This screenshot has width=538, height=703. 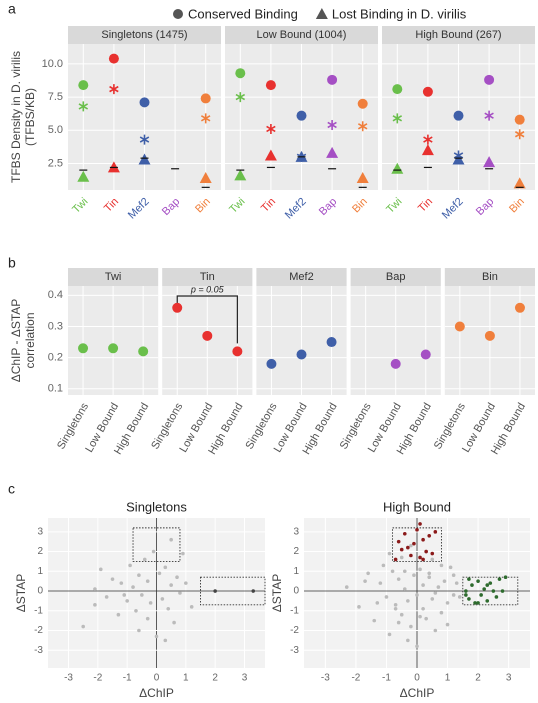 I want to click on x-tick-label: 0, so click(x=157, y=678).